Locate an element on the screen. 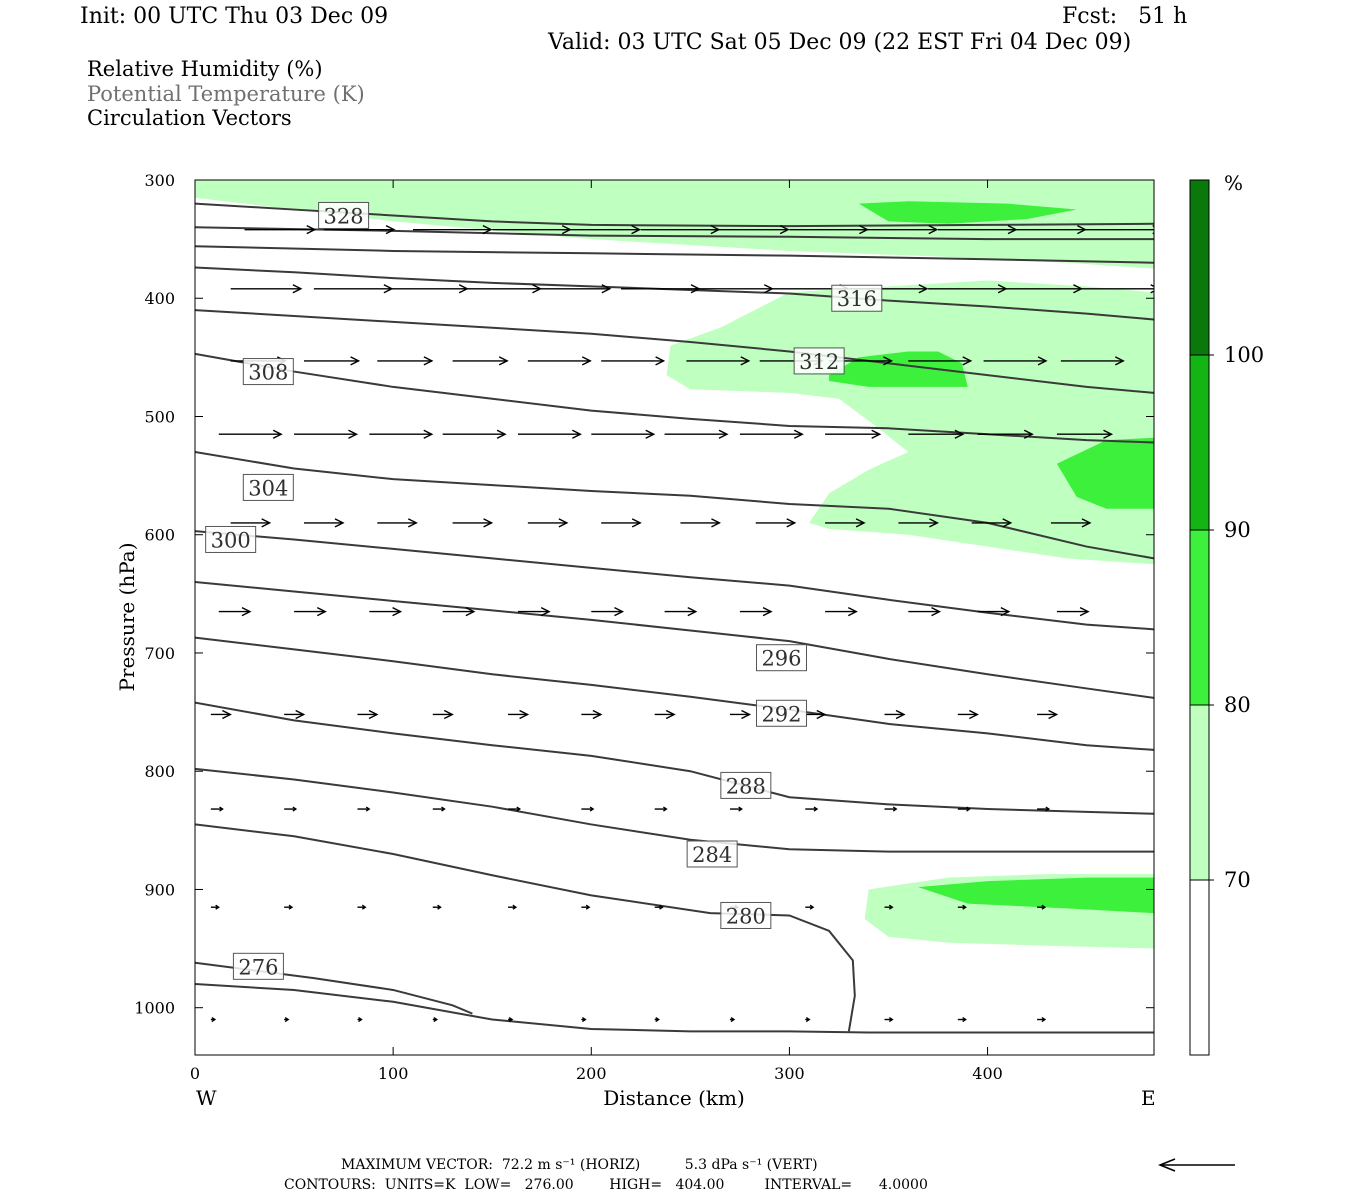 Image resolution: width=1350 pixels, height=1200 pixels. contour-label-276: 276 is located at coordinates (258, 966).